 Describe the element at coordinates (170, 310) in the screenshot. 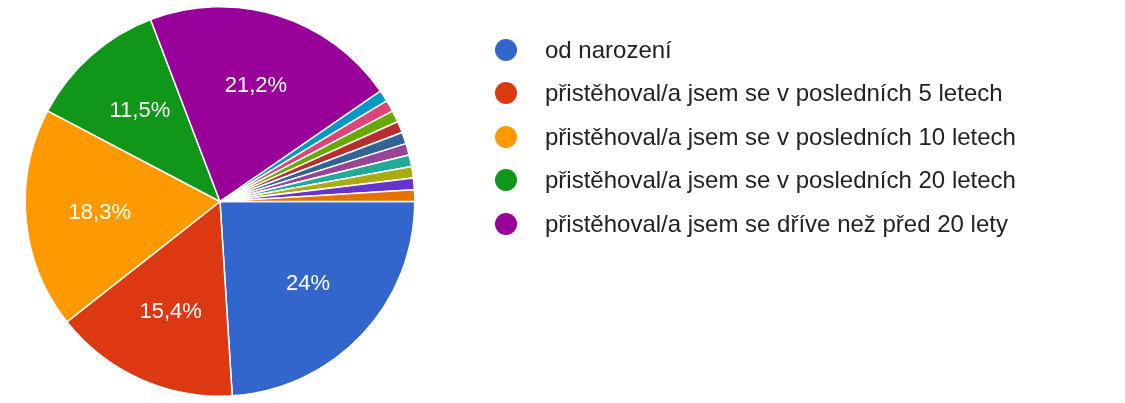

I see `data-label: 15,4%` at that location.